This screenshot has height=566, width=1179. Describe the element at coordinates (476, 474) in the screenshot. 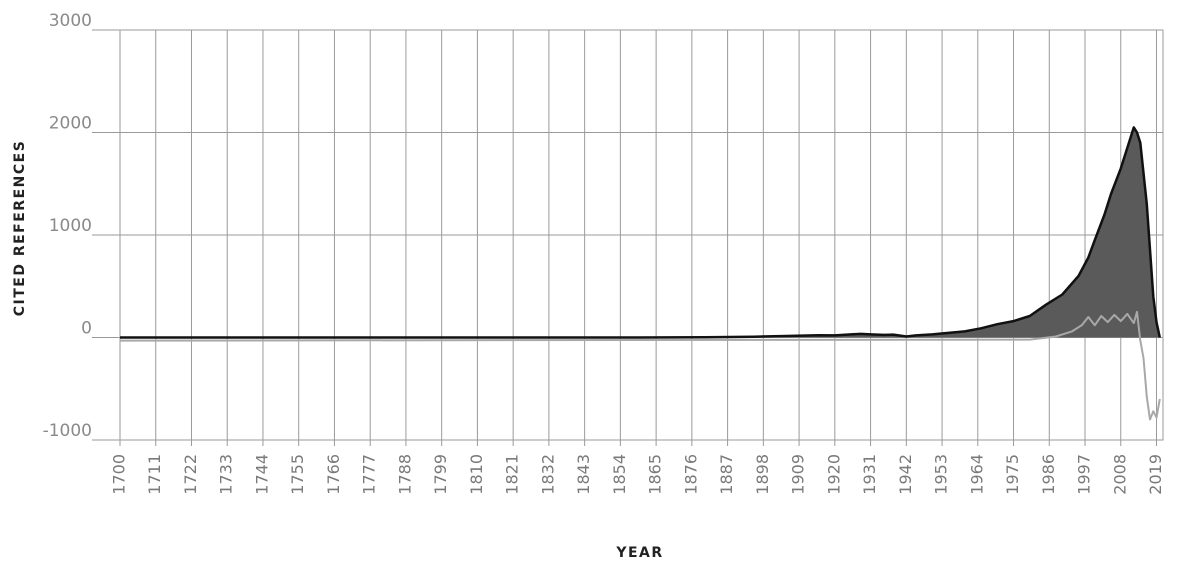

I see `x-tick-label: 1810` at that location.